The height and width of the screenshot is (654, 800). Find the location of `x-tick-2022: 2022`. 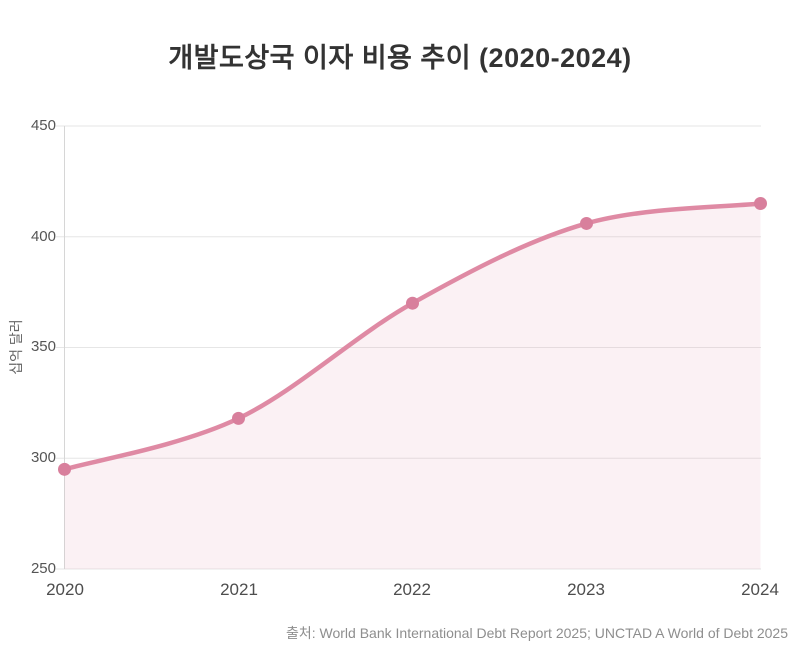

x-tick-2022: 2022 is located at coordinates (412, 589).